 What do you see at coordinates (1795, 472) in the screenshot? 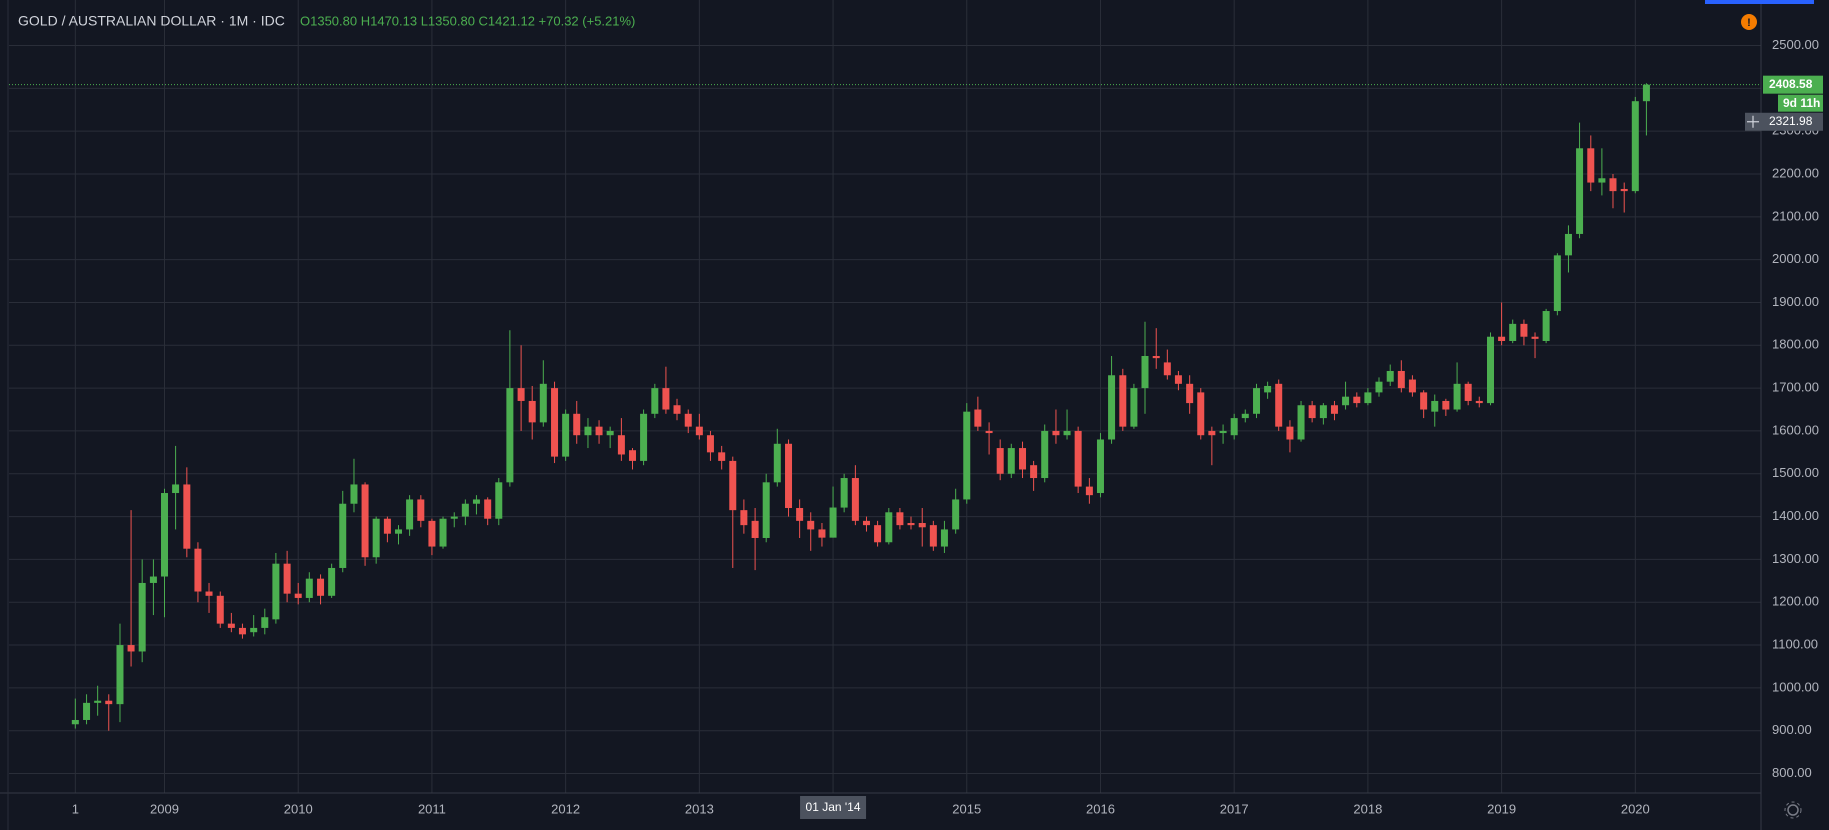
I see `y-tick-label: 1500.00` at bounding box center [1795, 472].